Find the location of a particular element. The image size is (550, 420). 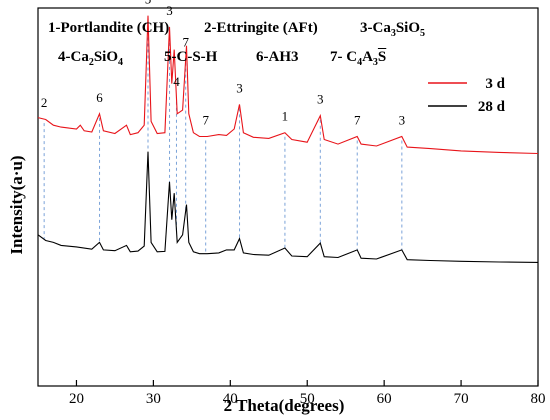

x-tick-label: 50 is located at coordinates (307, 399).